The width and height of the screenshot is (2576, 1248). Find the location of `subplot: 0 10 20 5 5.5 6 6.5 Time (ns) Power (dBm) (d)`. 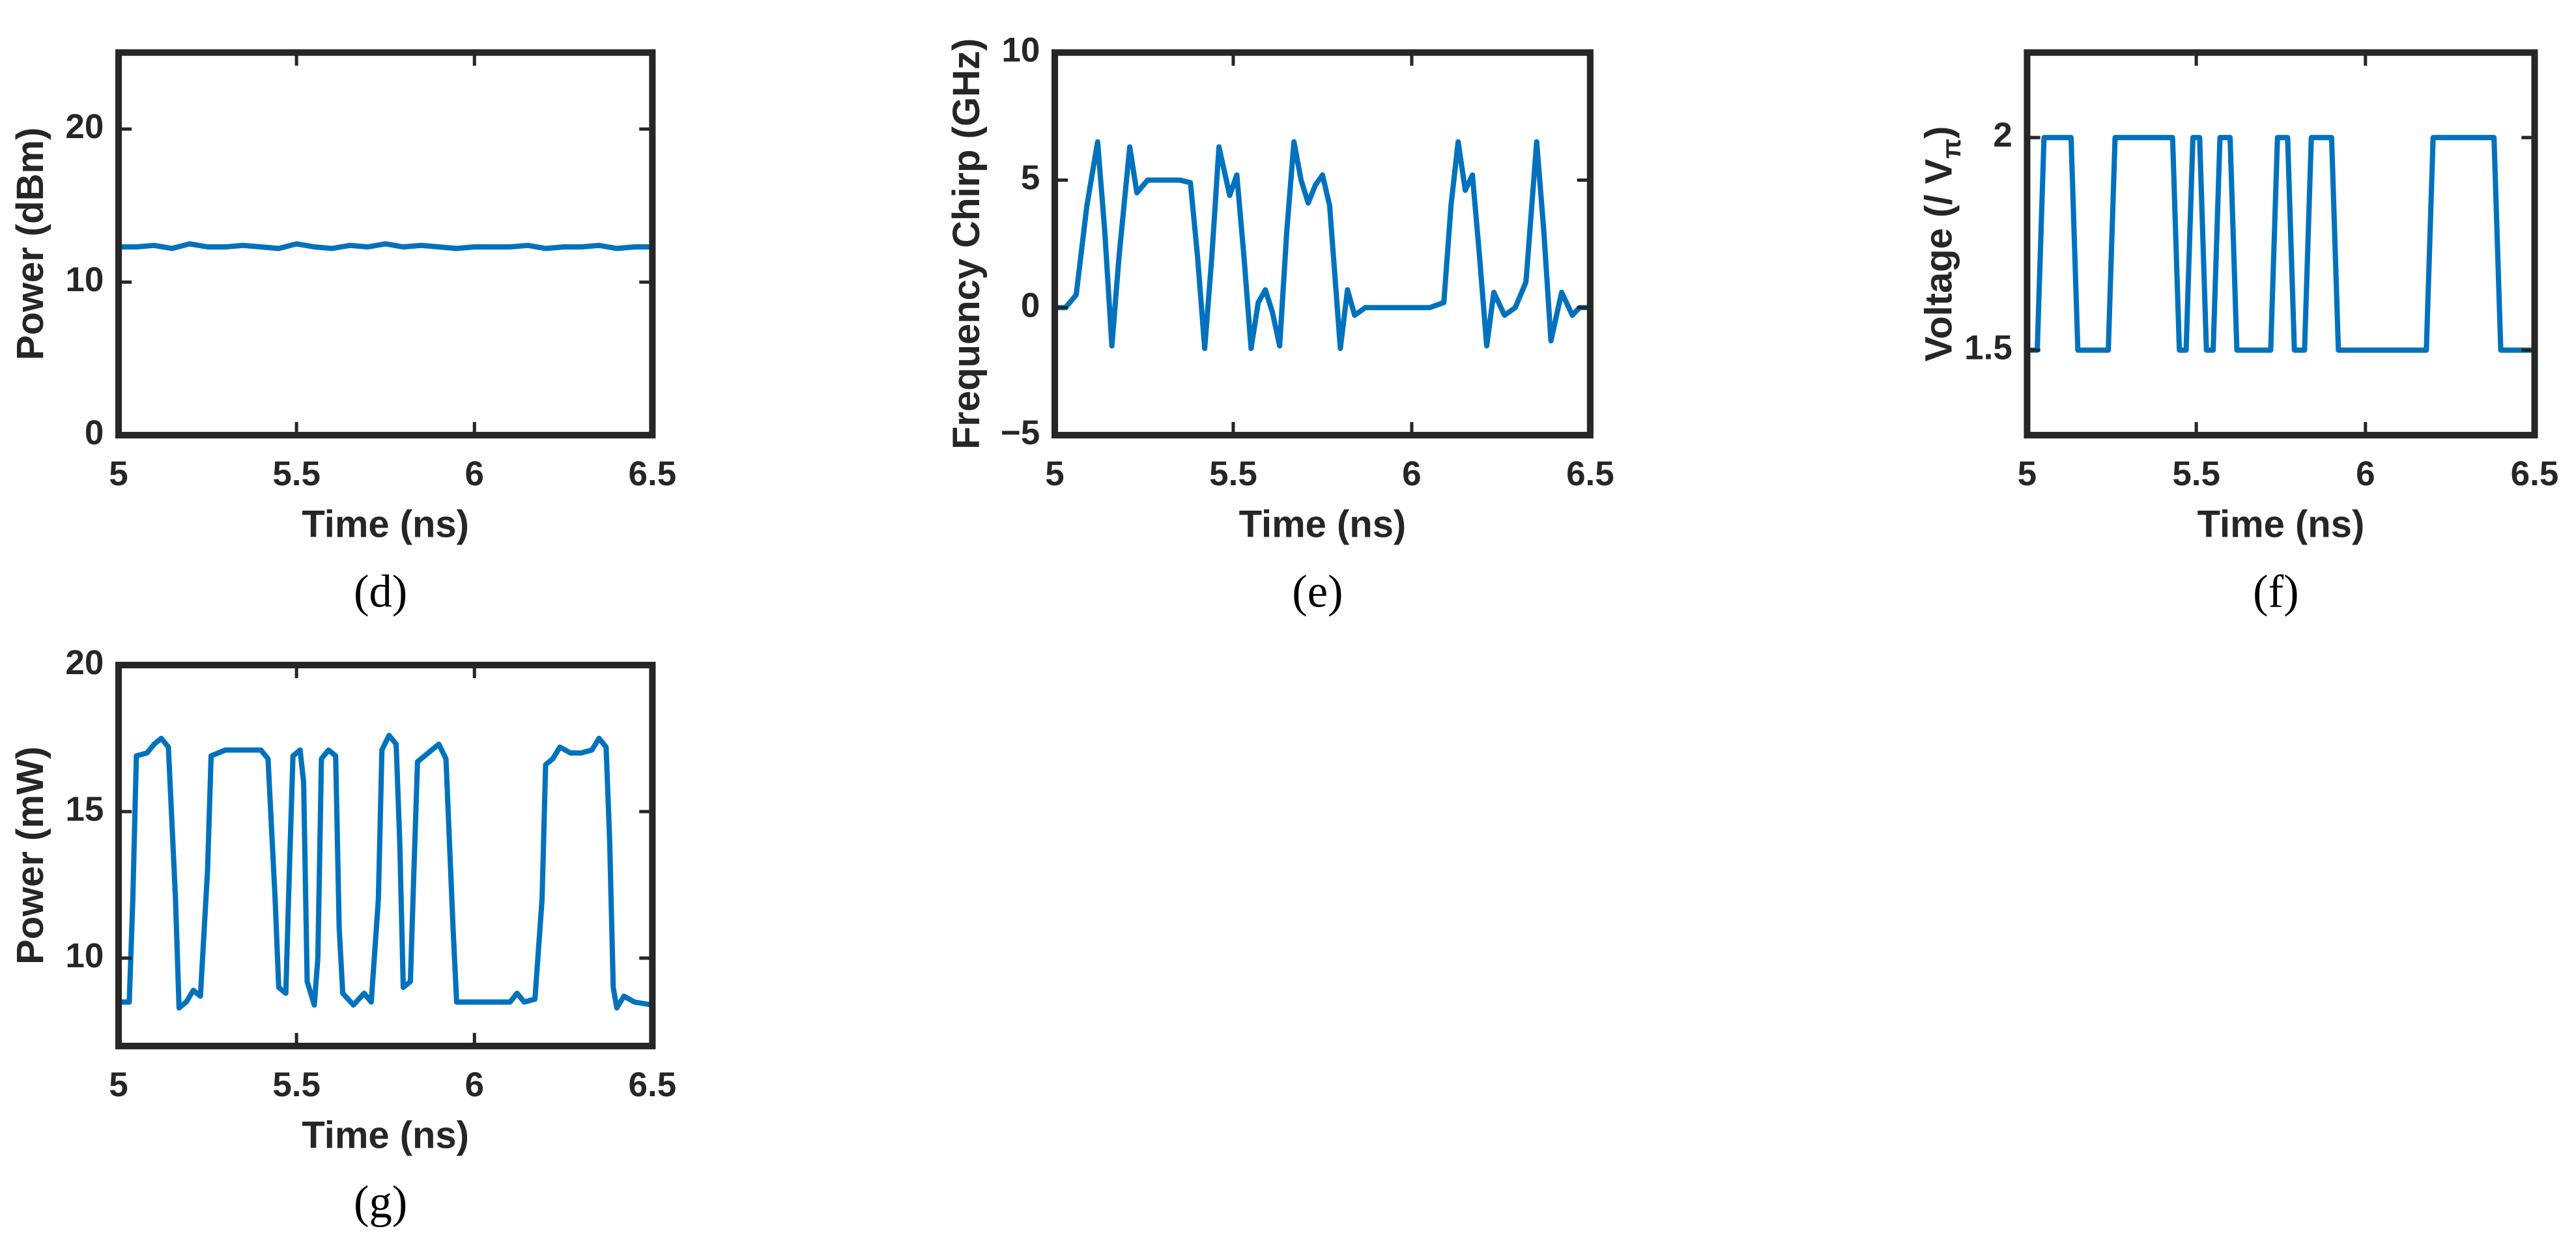

subplot: 0 10 20 5 5.5 6 6.5 Time (ns) Power (dBm) (d) is located at coordinates (344, 333).